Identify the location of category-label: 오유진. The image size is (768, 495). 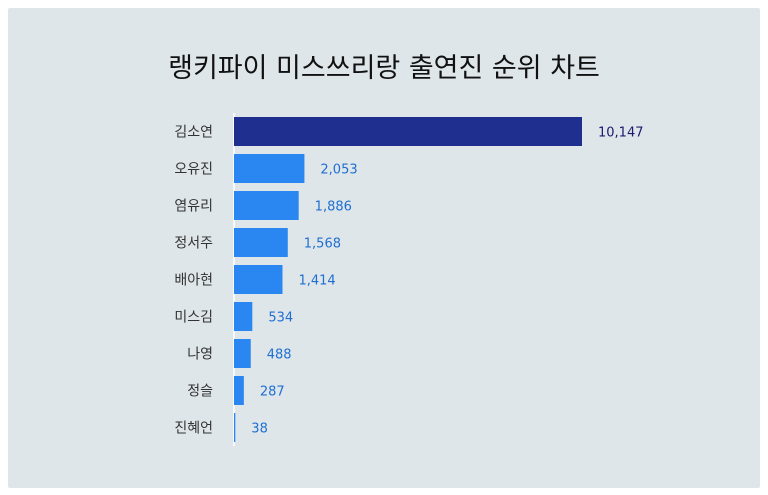
(193, 170).